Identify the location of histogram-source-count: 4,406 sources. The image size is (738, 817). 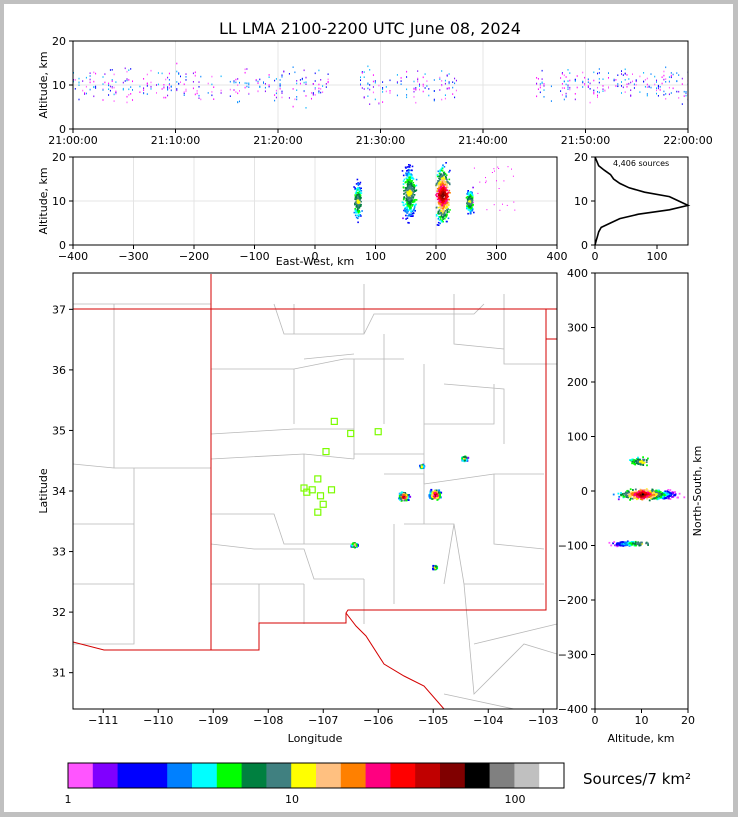
(641, 163).